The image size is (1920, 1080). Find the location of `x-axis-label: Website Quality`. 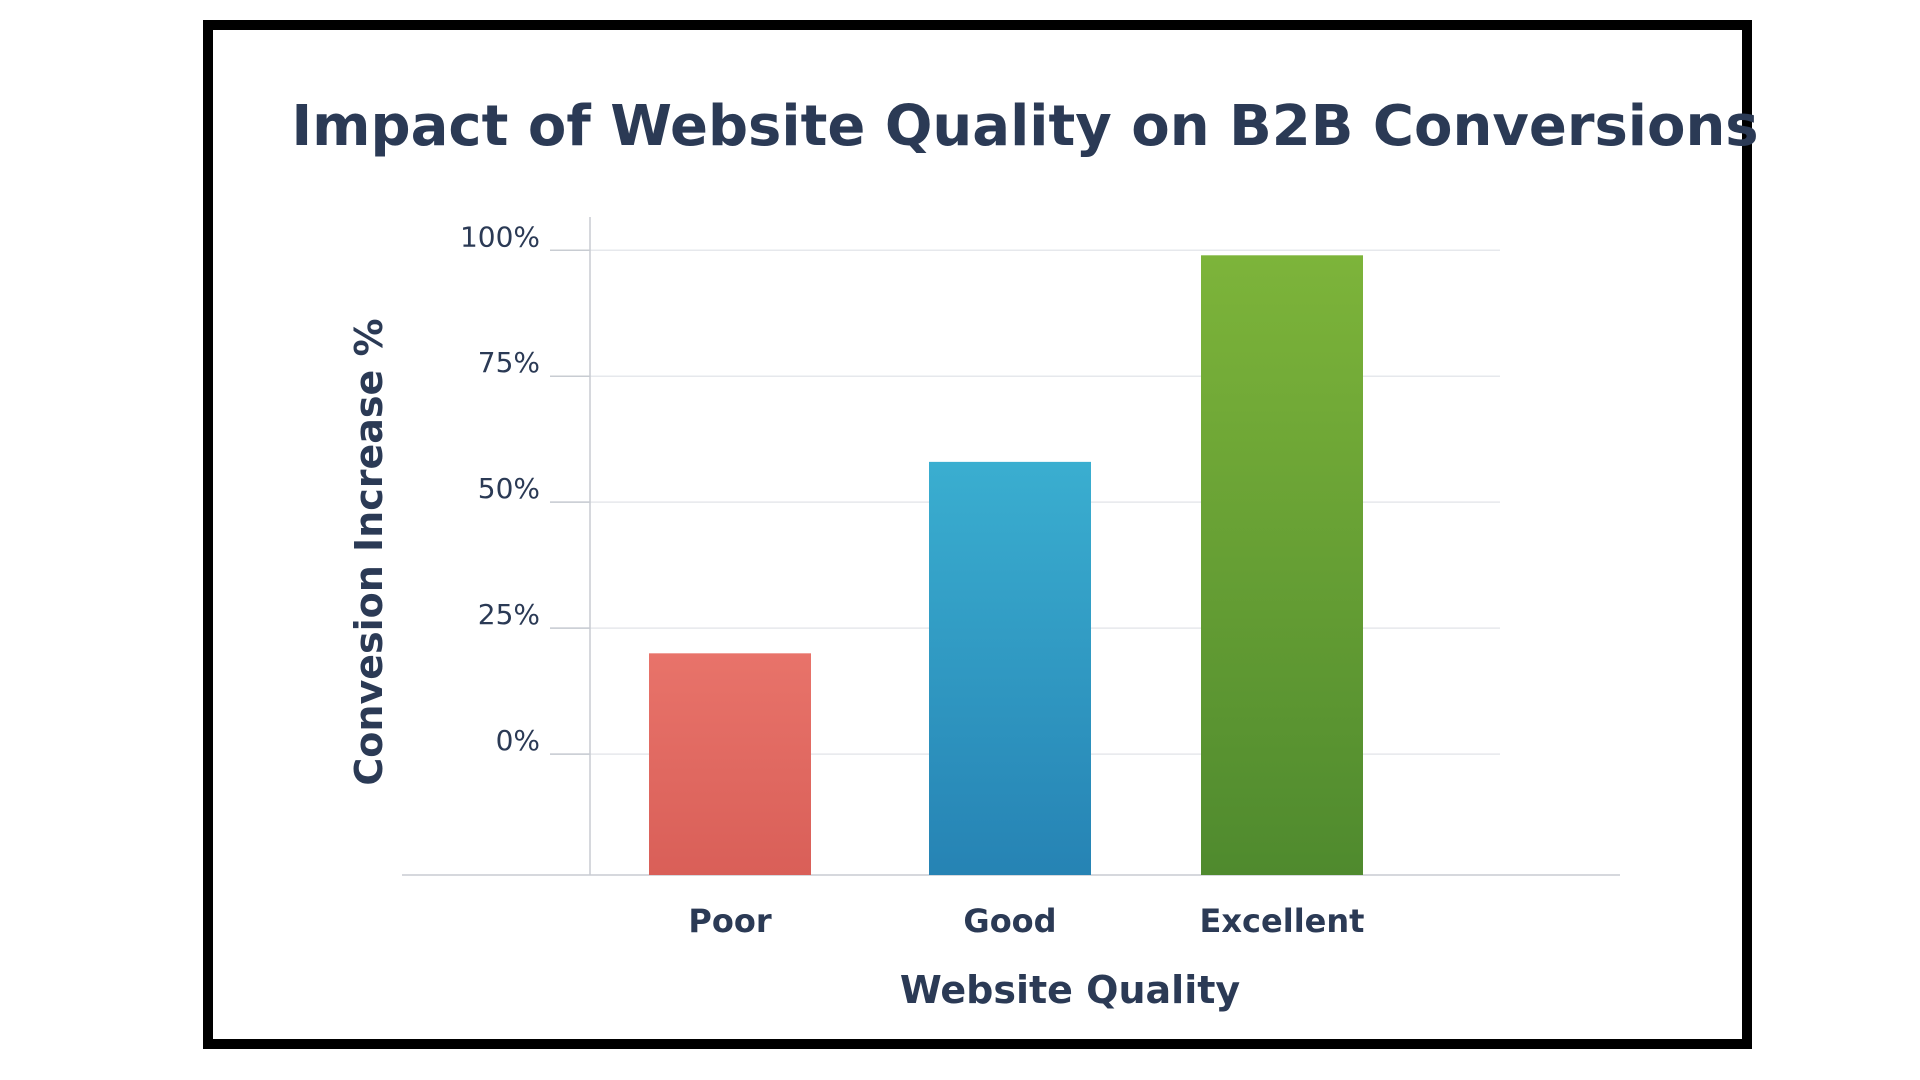

x-axis-label: Website Quality is located at coordinates (1070, 990).